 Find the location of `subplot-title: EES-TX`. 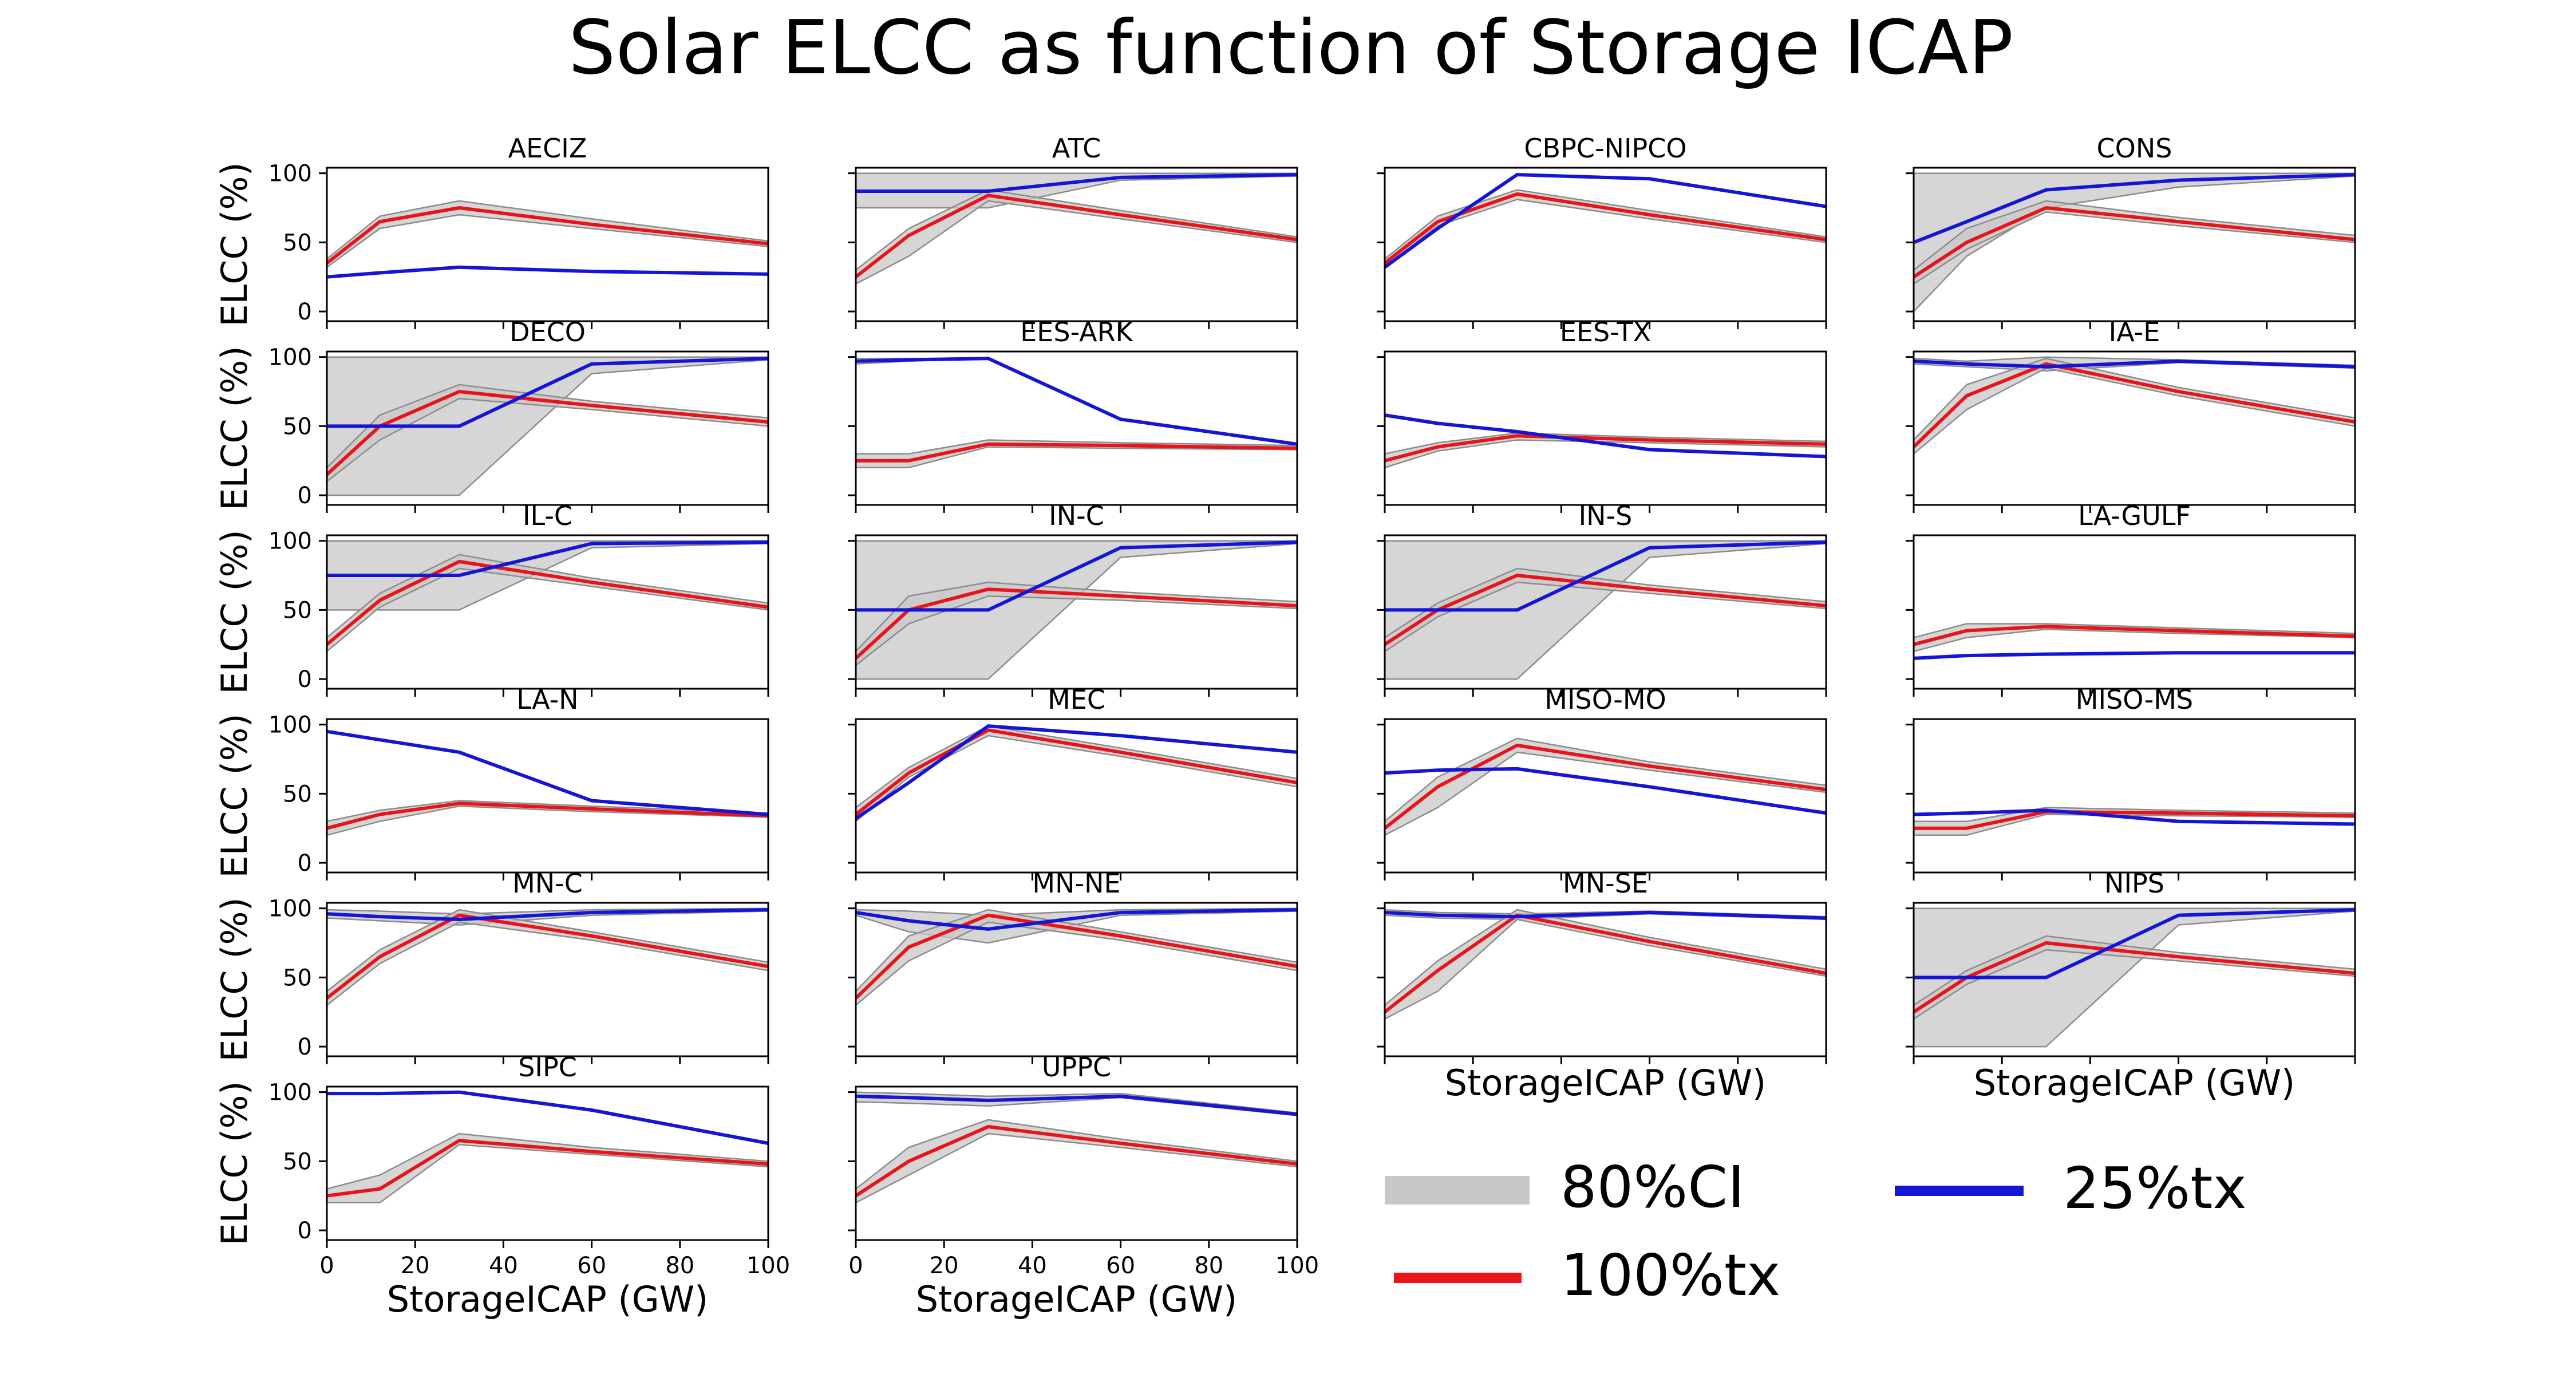

subplot-title: EES-TX is located at coordinates (1605, 332).